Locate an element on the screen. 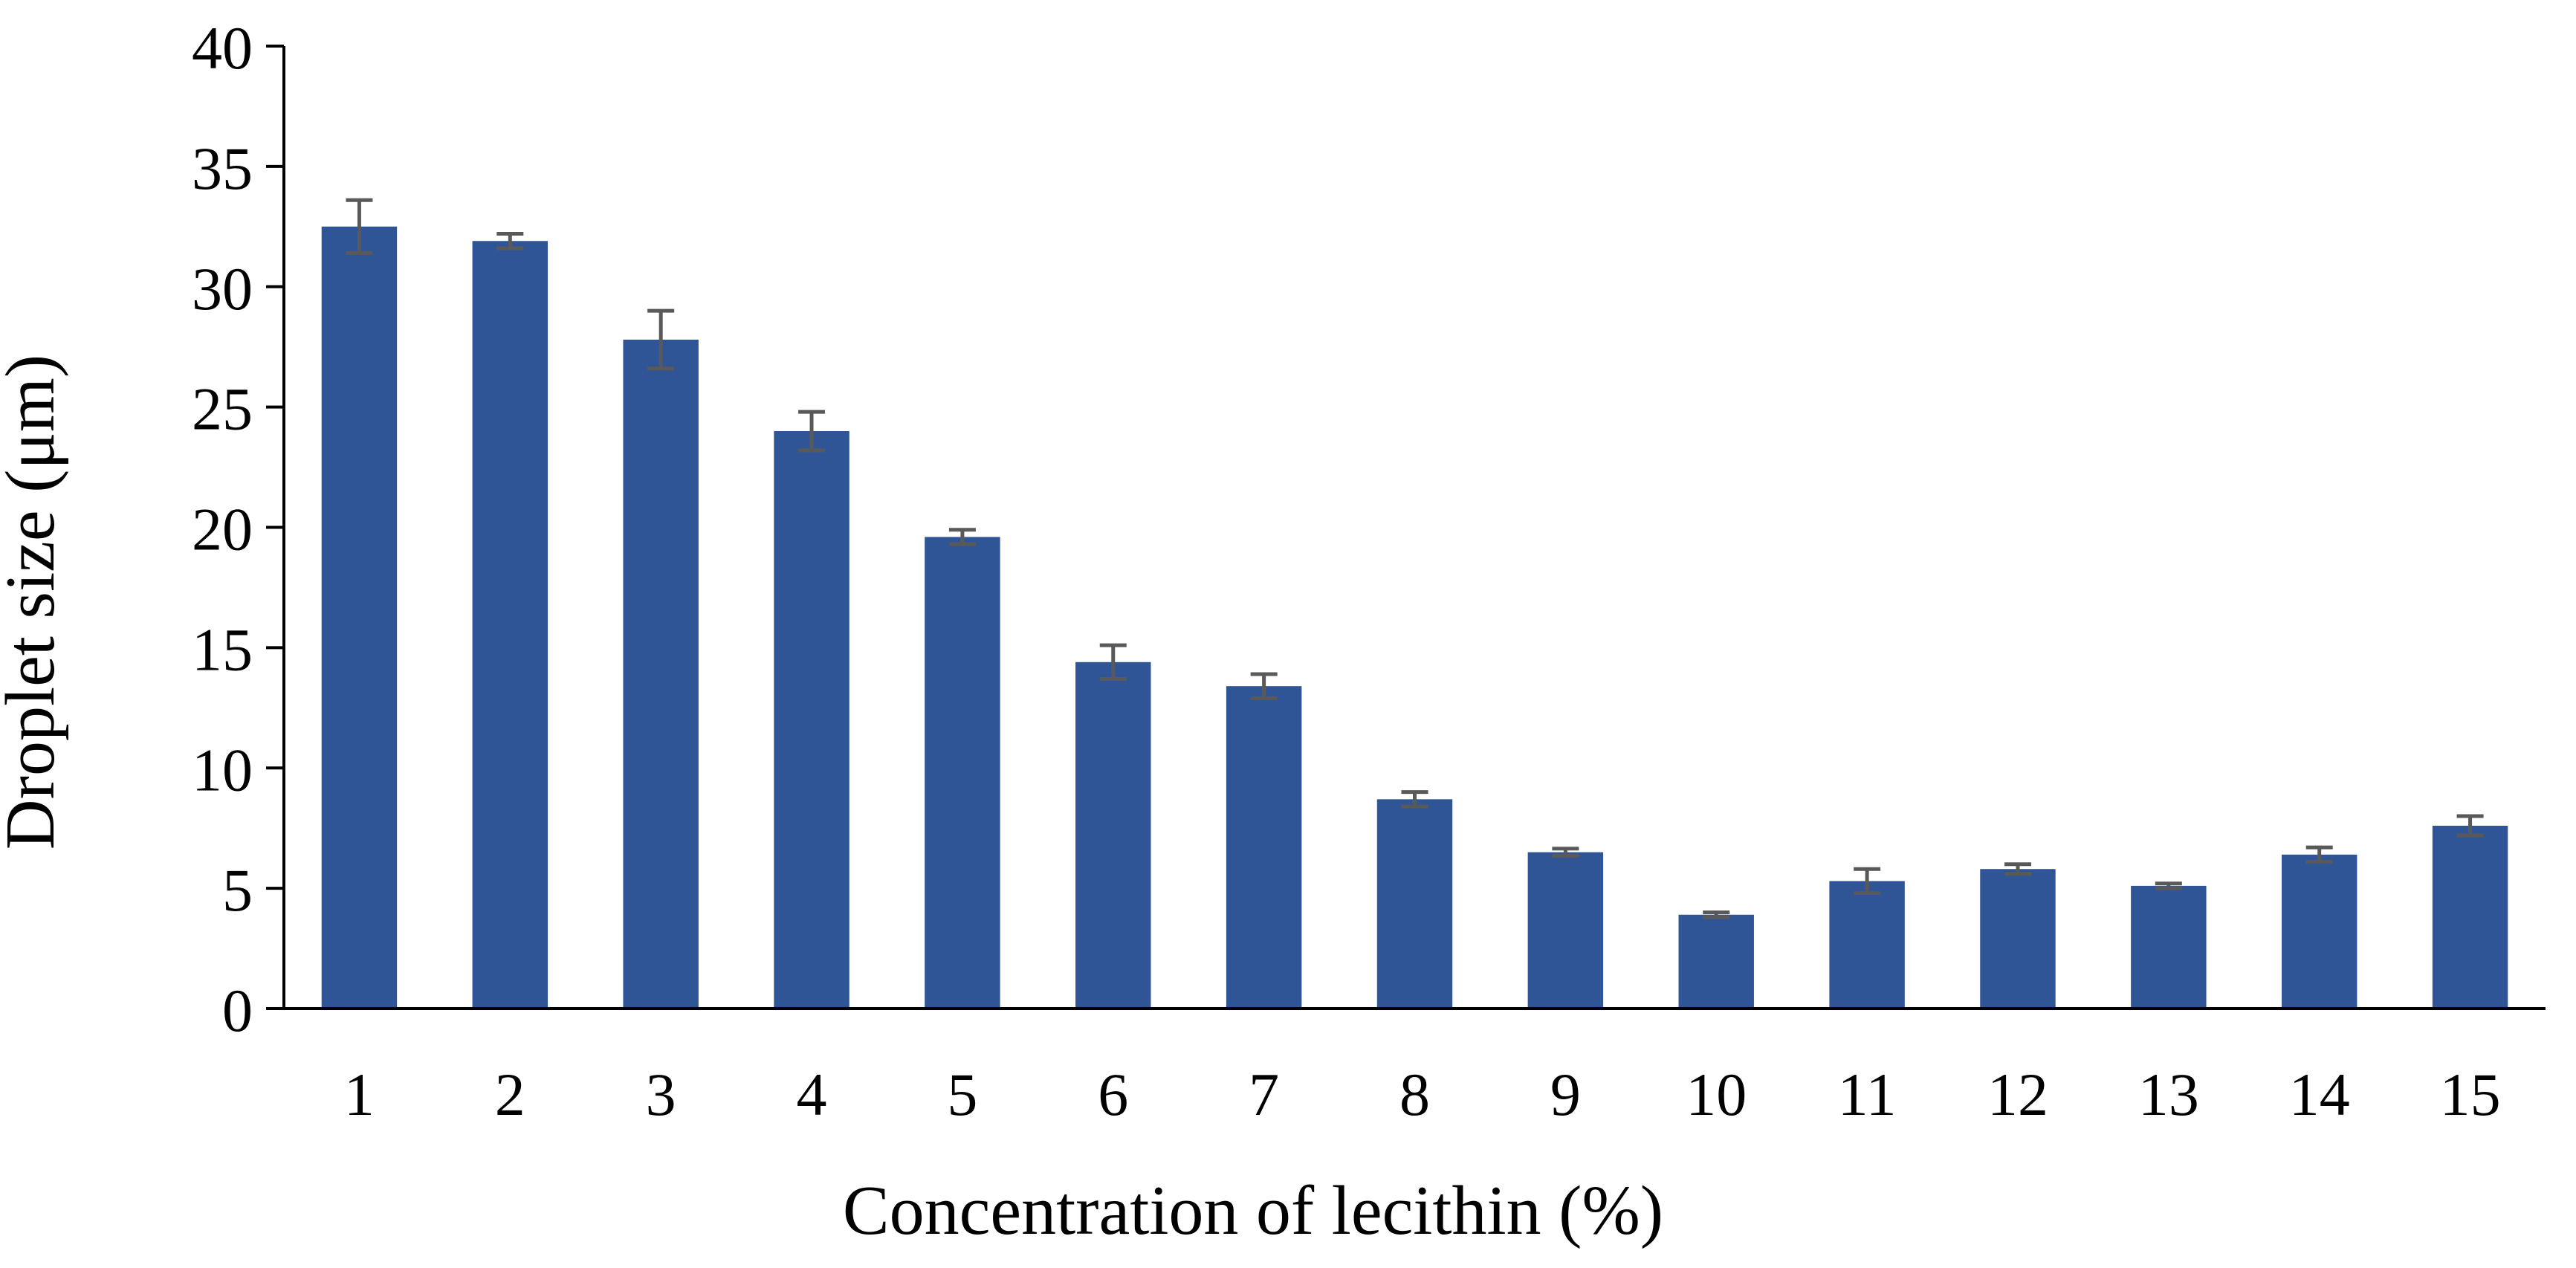  y-tick-label: 30 is located at coordinates (222, 289).